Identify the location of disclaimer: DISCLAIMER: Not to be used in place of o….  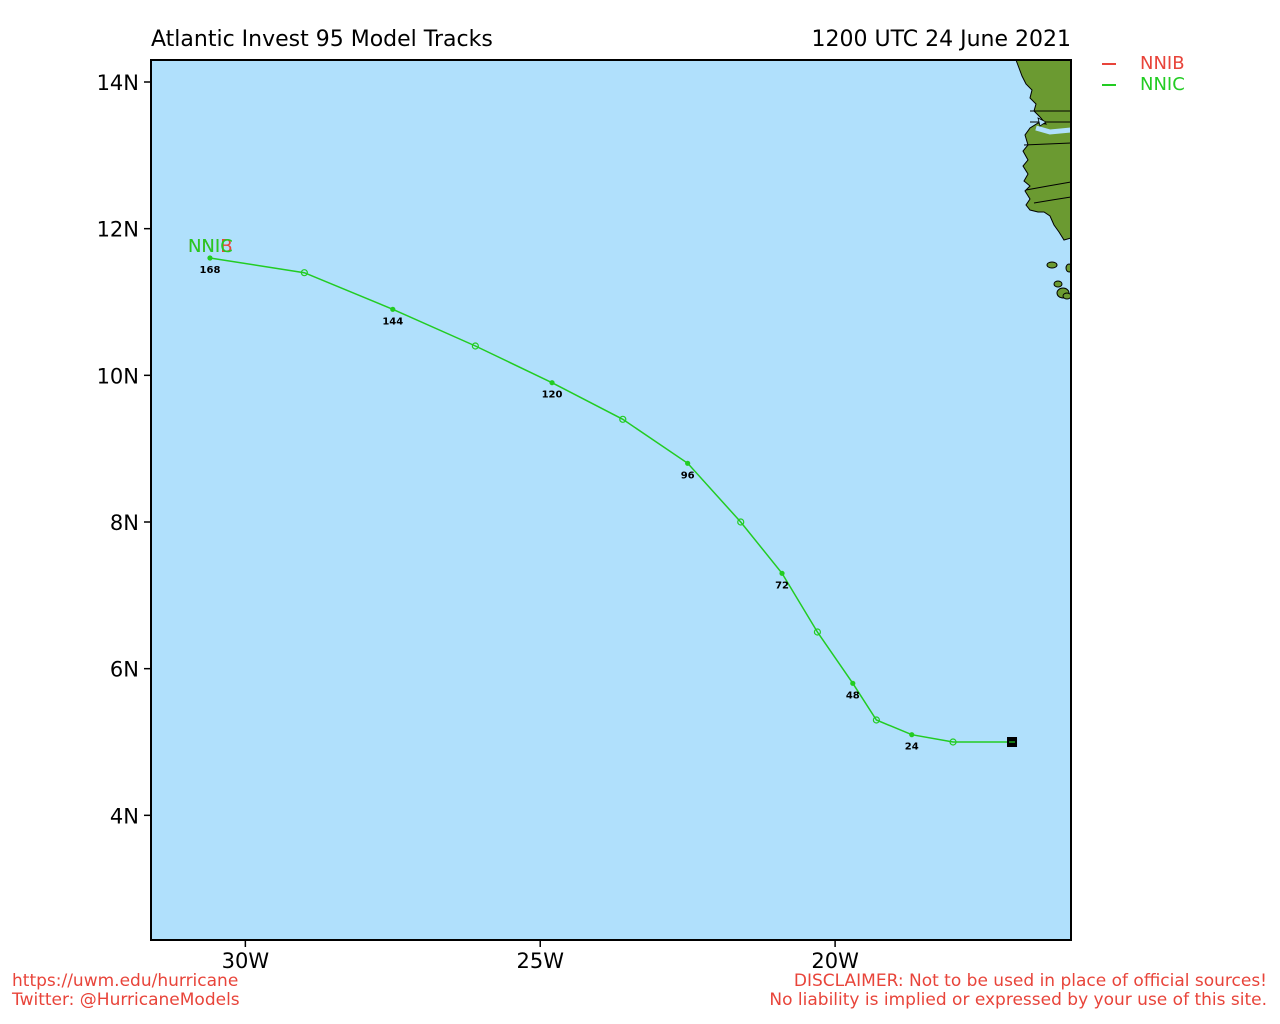
(1018, 991).